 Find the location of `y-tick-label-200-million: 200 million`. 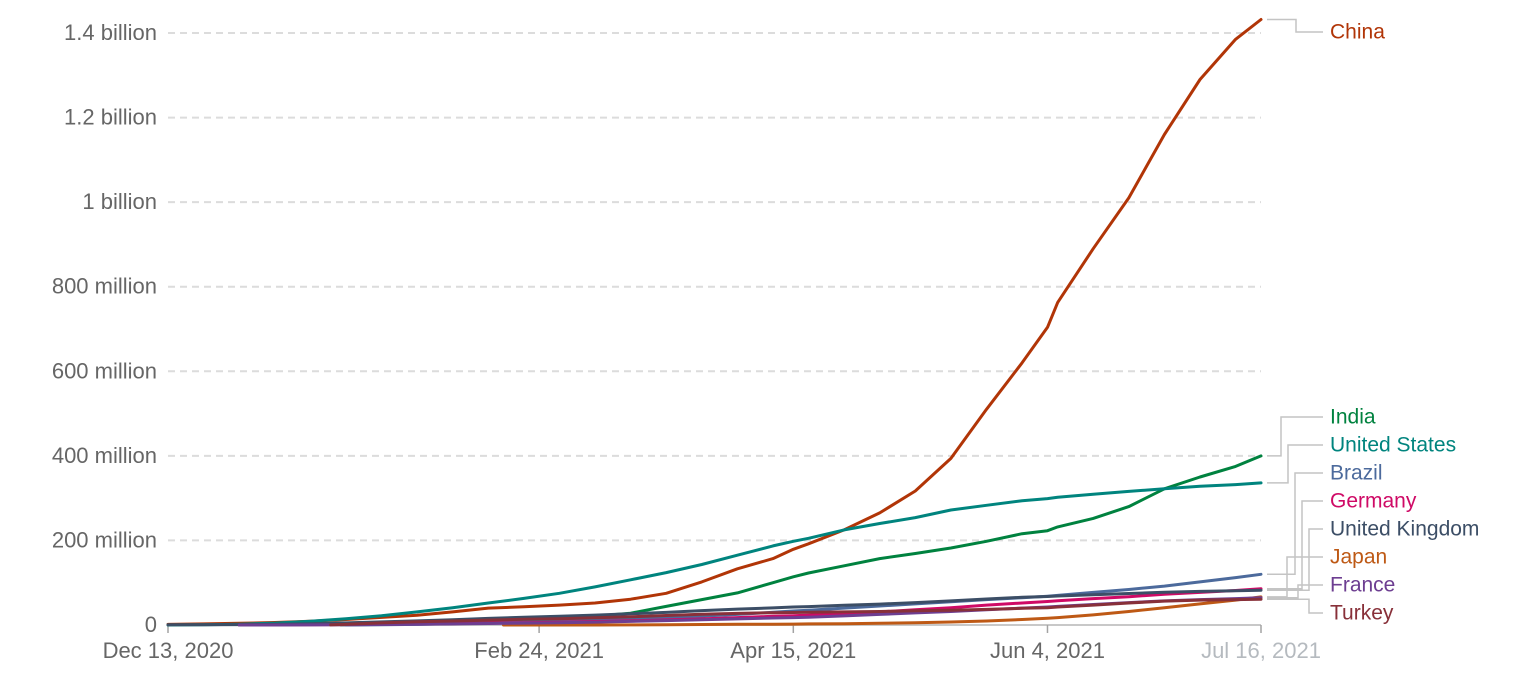

y-tick-label-200-million: 200 million is located at coordinates (104, 539).